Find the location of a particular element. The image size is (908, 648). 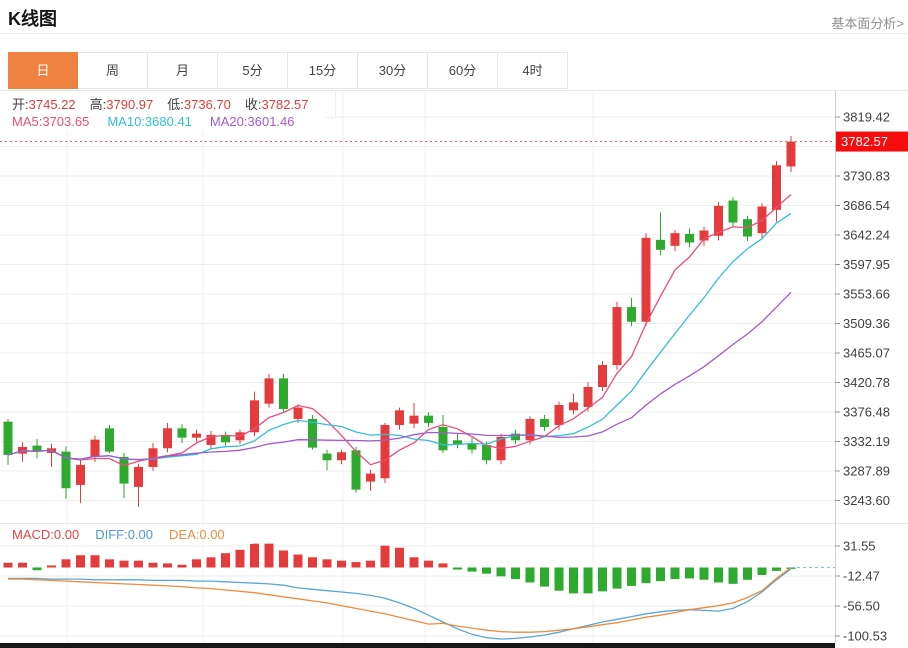

ohlc-value: 3745.22 is located at coordinates (52, 104).